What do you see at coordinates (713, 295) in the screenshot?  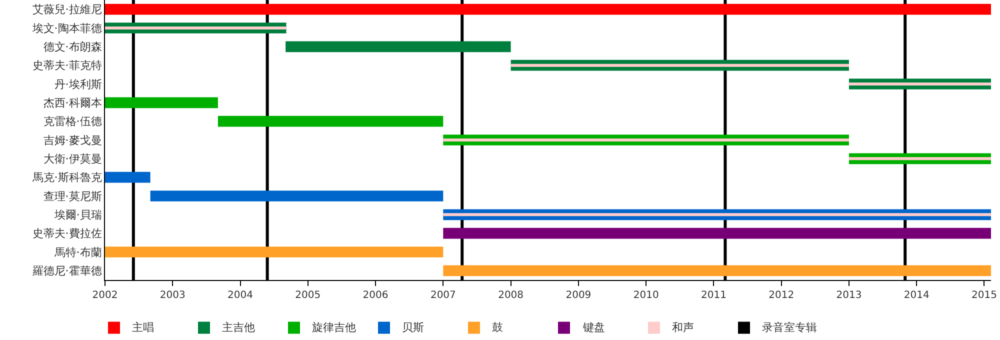 I see `x-tick-label: 2011` at bounding box center [713, 295].